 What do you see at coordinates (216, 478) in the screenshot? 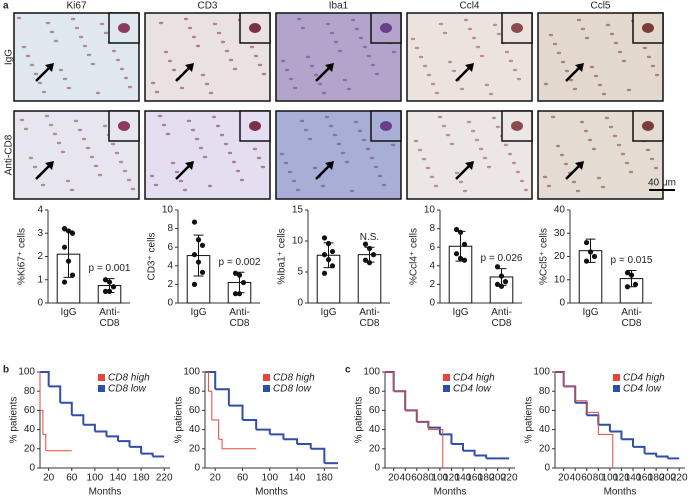
I see `x-tick-label: 20` at bounding box center [216, 478].